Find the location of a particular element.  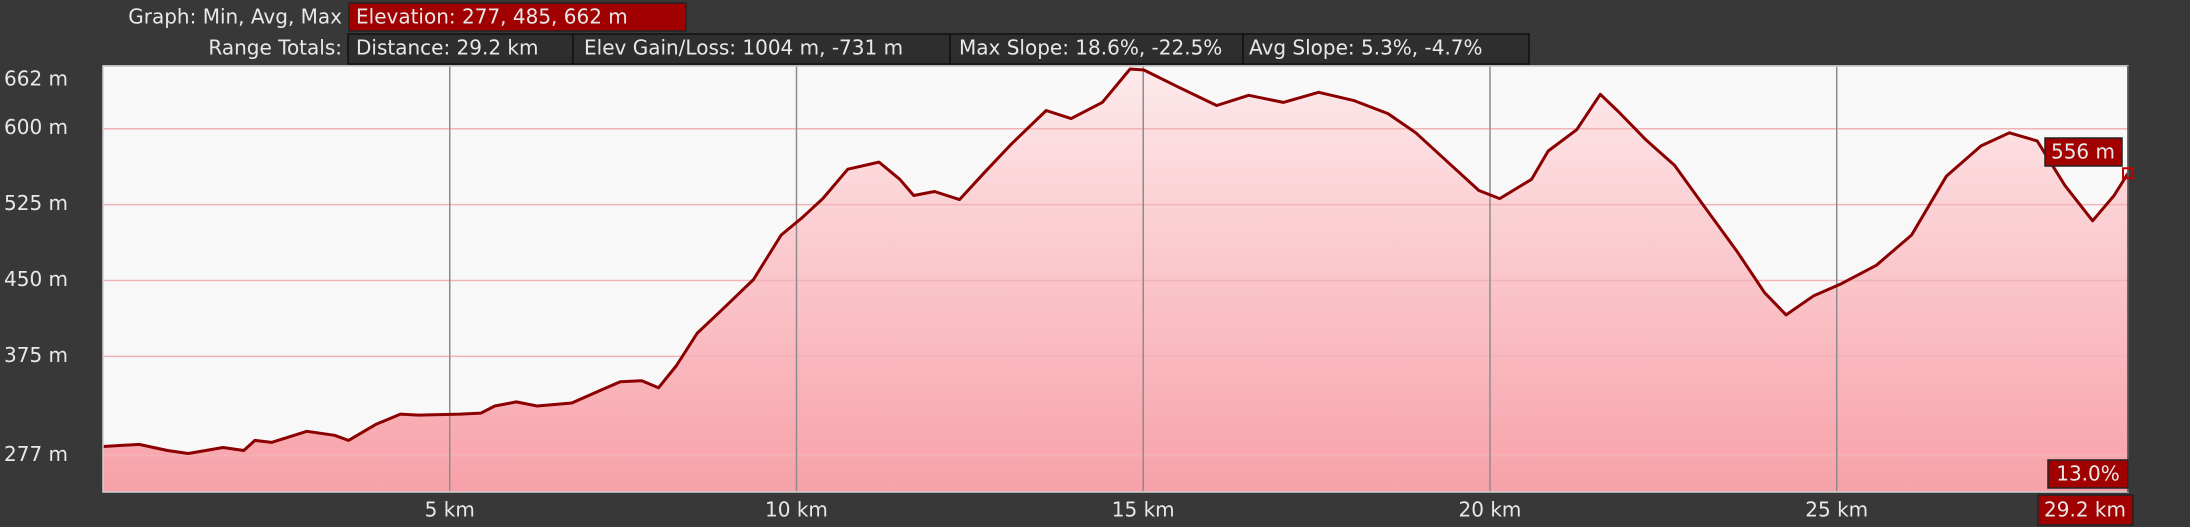

distance-box is located at coordinates (460, 49).